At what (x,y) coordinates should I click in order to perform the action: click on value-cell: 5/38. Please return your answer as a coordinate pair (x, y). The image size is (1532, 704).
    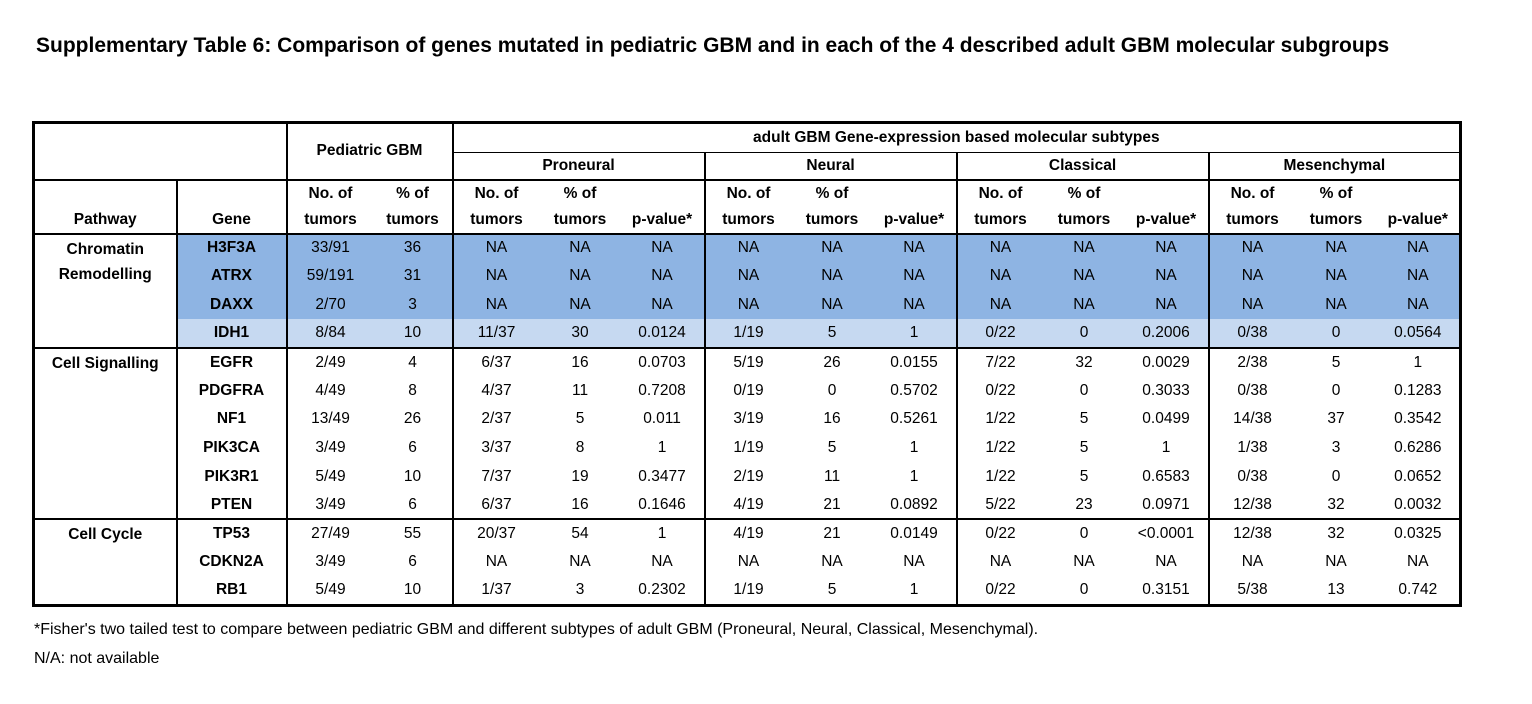
    Looking at the image, I should click on (1251, 591).